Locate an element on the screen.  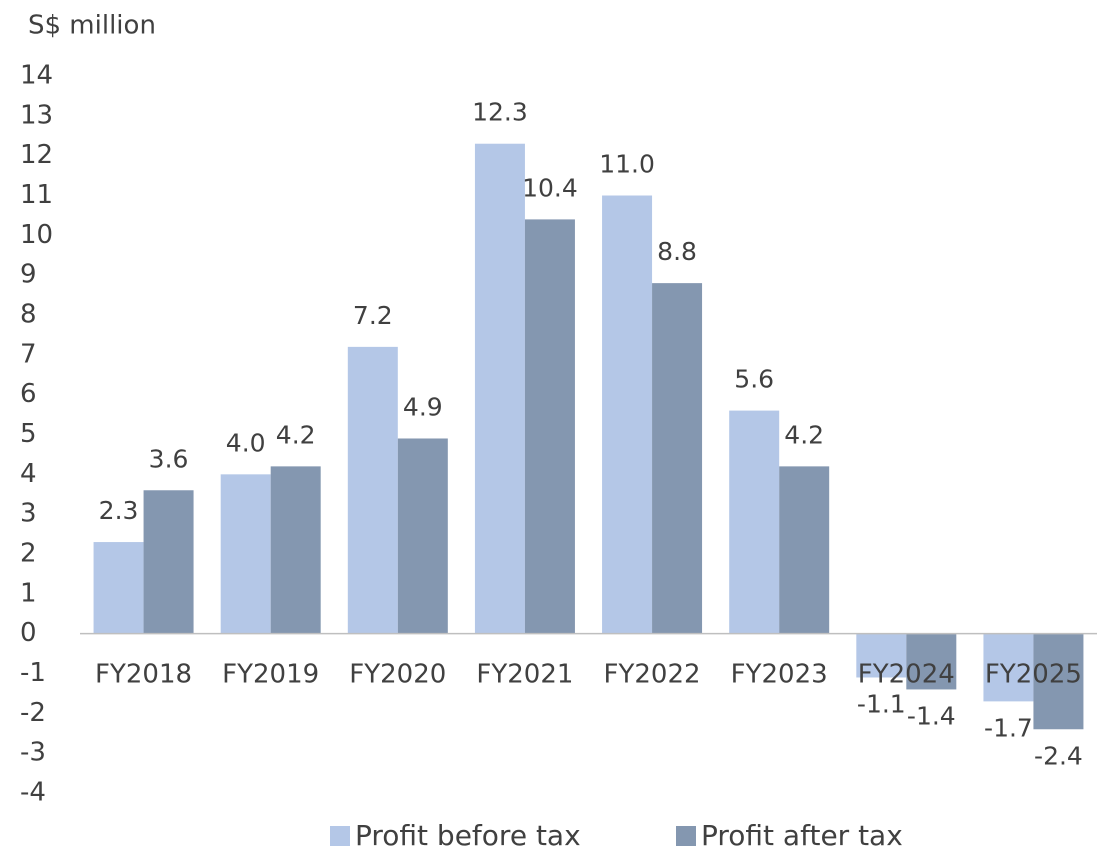
y-tick-label: 3 is located at coordinates (28, 514).